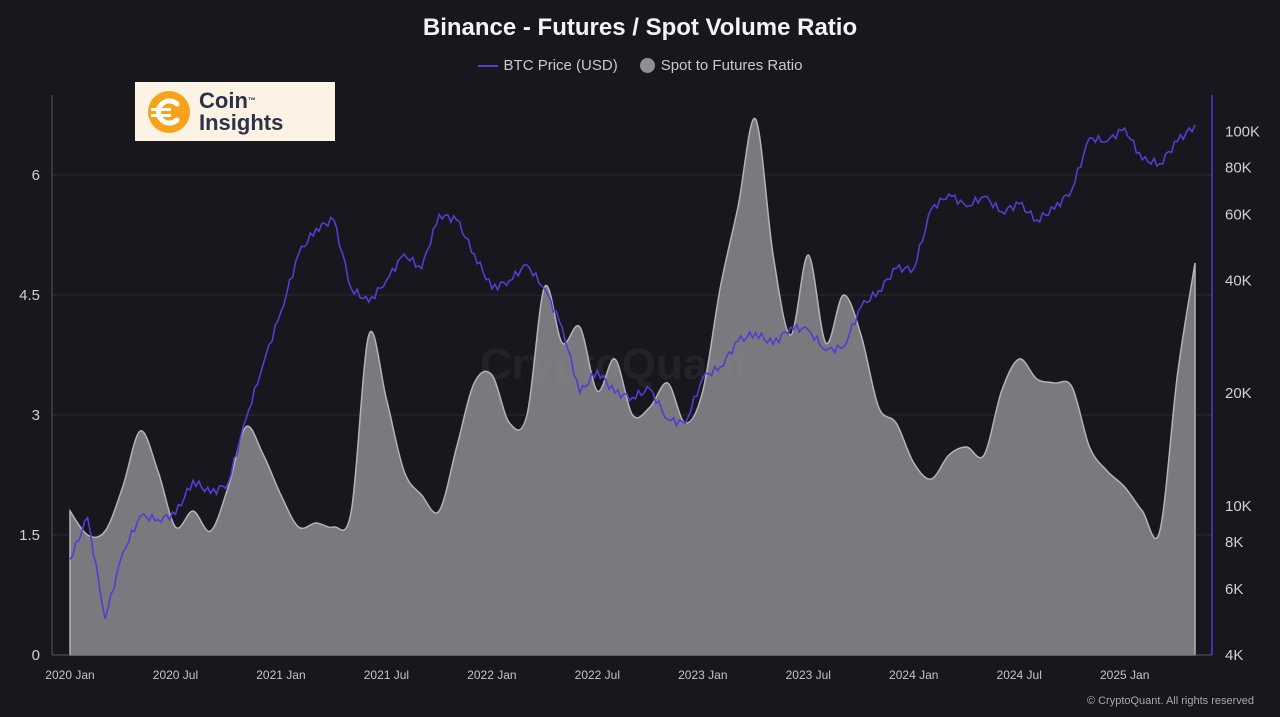  What do you see at coordinates (36, 655) in the screenshot?
I see `left-tick-label: 0` at bounding box center [36, 655].